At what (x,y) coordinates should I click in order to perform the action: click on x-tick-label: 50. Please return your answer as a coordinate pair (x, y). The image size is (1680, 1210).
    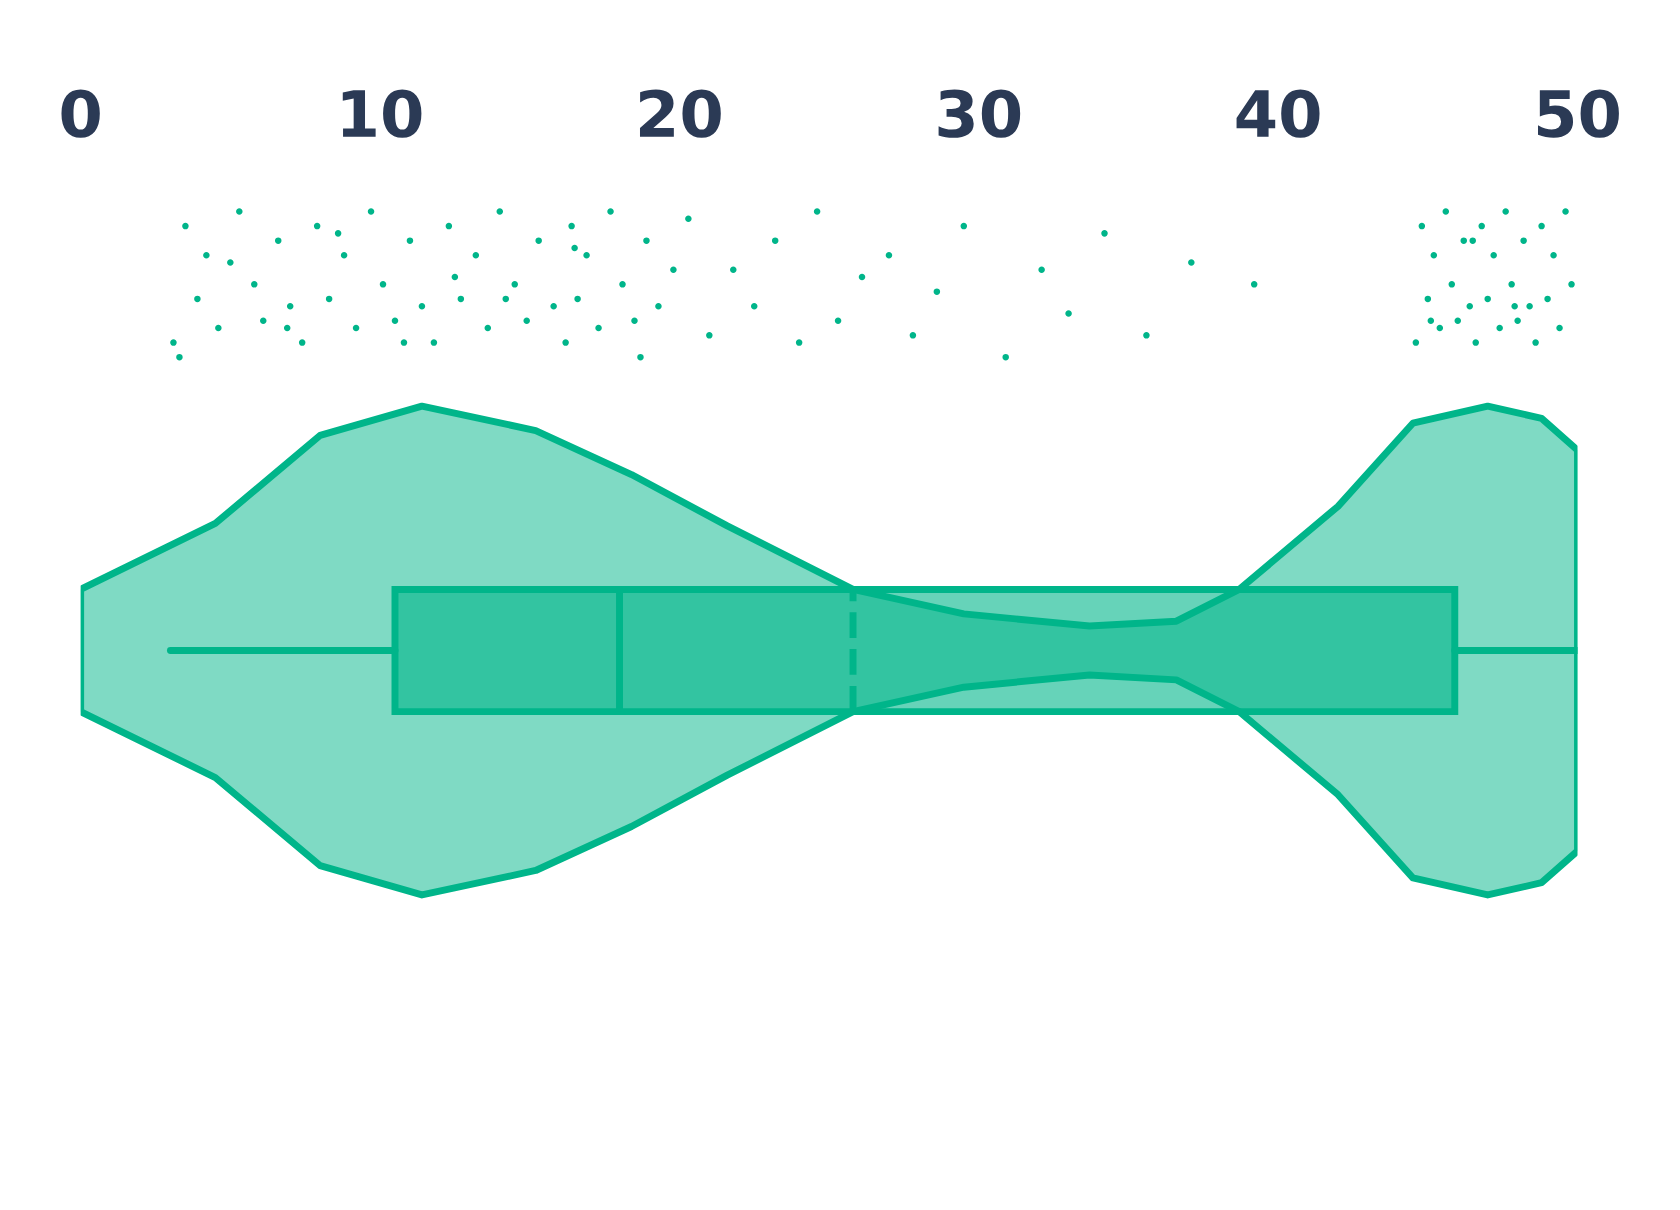
    Looking at the image, I should click on (1578, 113).